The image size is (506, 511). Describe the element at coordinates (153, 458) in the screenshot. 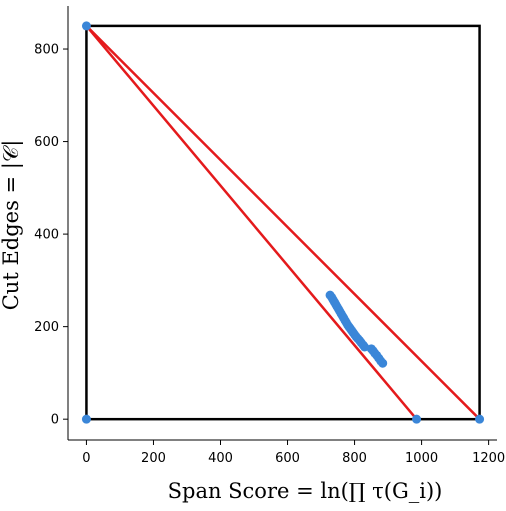

I see `x-tick-label: 200` at that location.